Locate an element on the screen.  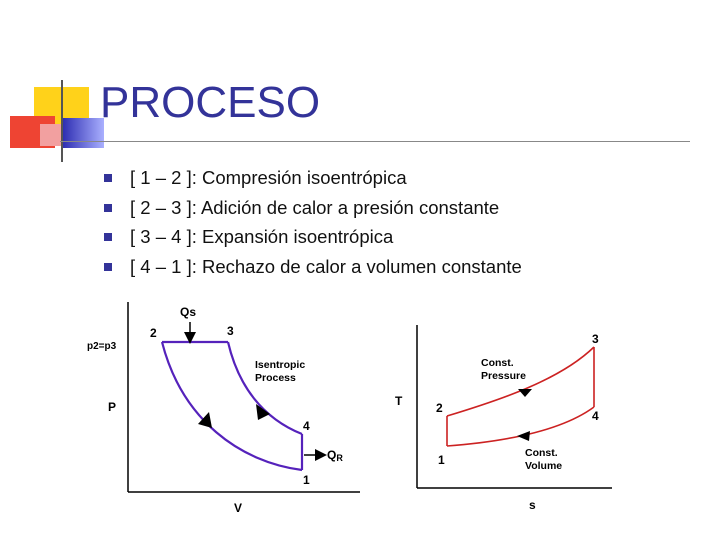
pv-y-label: P is located at coordinates (112, 407).